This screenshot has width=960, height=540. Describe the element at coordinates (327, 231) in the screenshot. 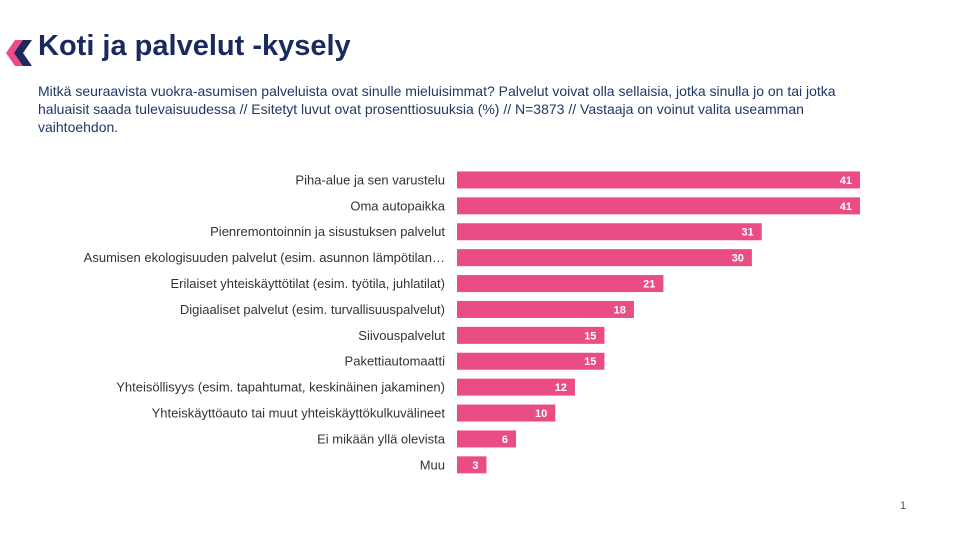

I see `category-label: Pienremontoinnin ja sisustuksen palvelut` at that location.